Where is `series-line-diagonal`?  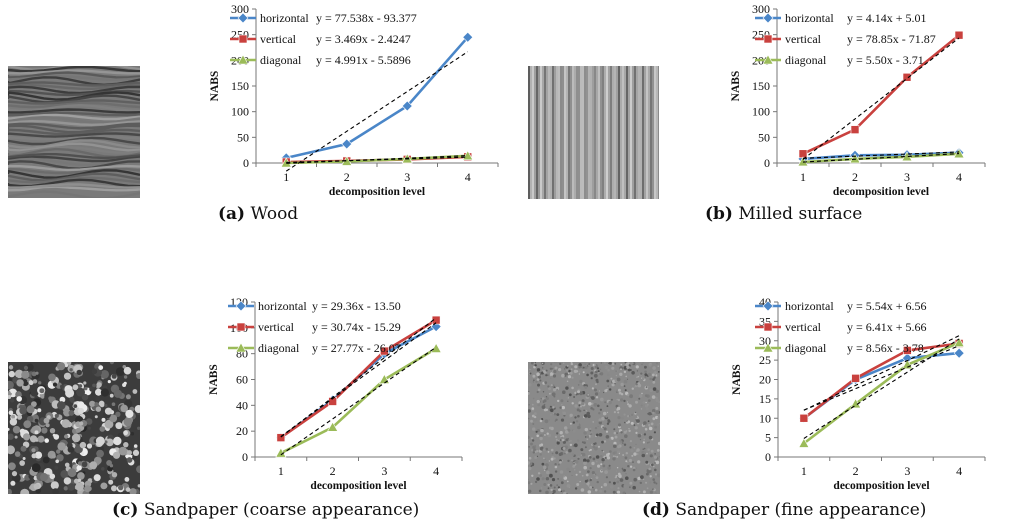
series-line-diagonal is located at coordinates (358, 401).